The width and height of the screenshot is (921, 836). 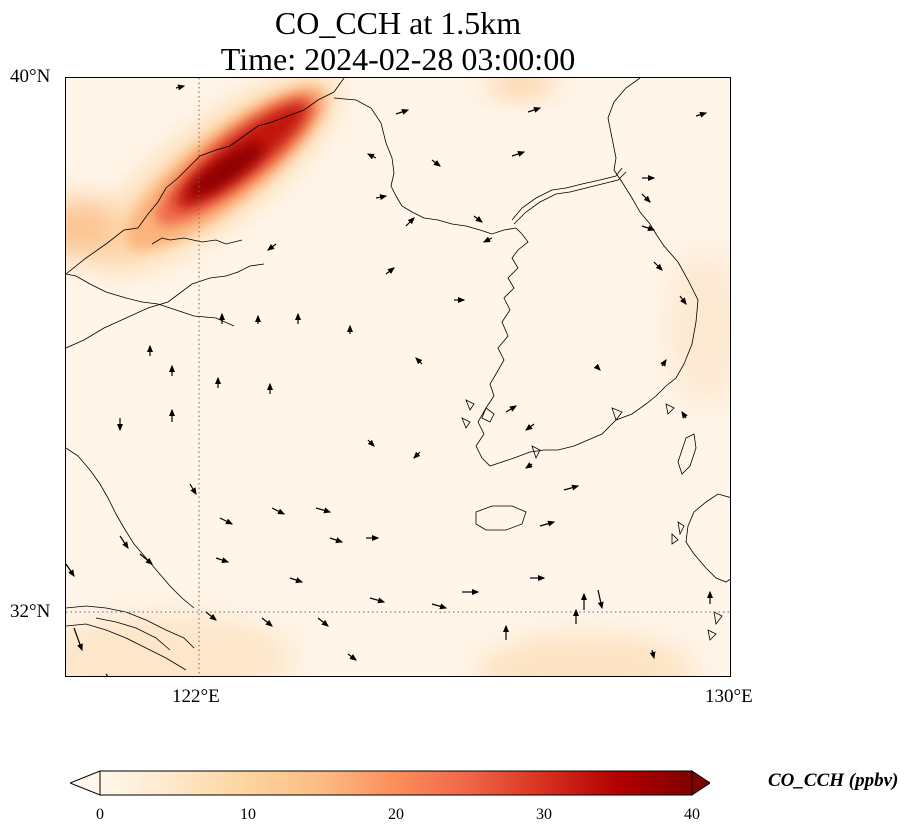 What do you see at coordinates (692, 814) in the screenshot?
I see `colorbar-tick-40: 40` at bounding box center [692, 814].